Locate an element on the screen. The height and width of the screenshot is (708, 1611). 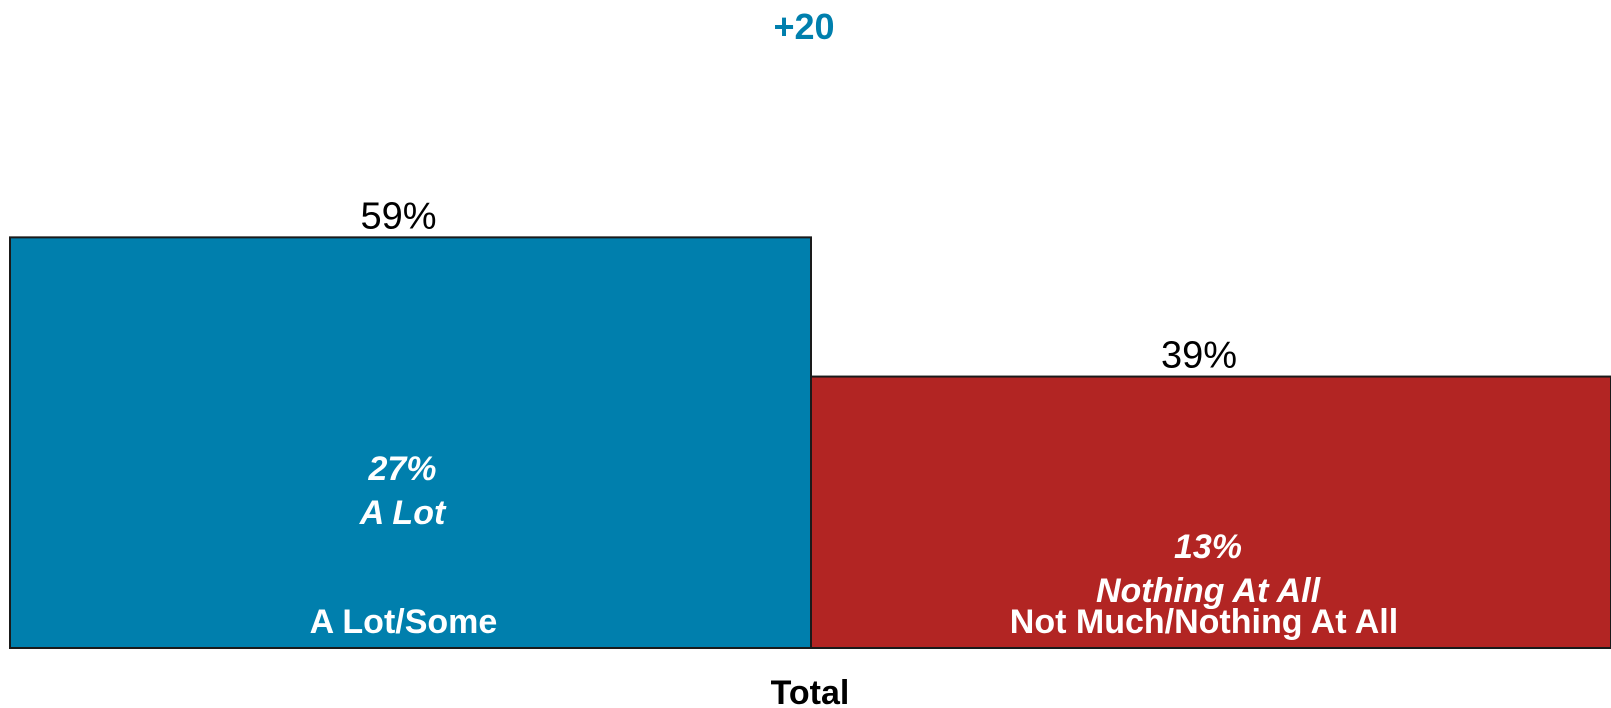
bar-name-label-not-much-nothing: Not Much/Nothing At All is located at coordinates (1204, 622).